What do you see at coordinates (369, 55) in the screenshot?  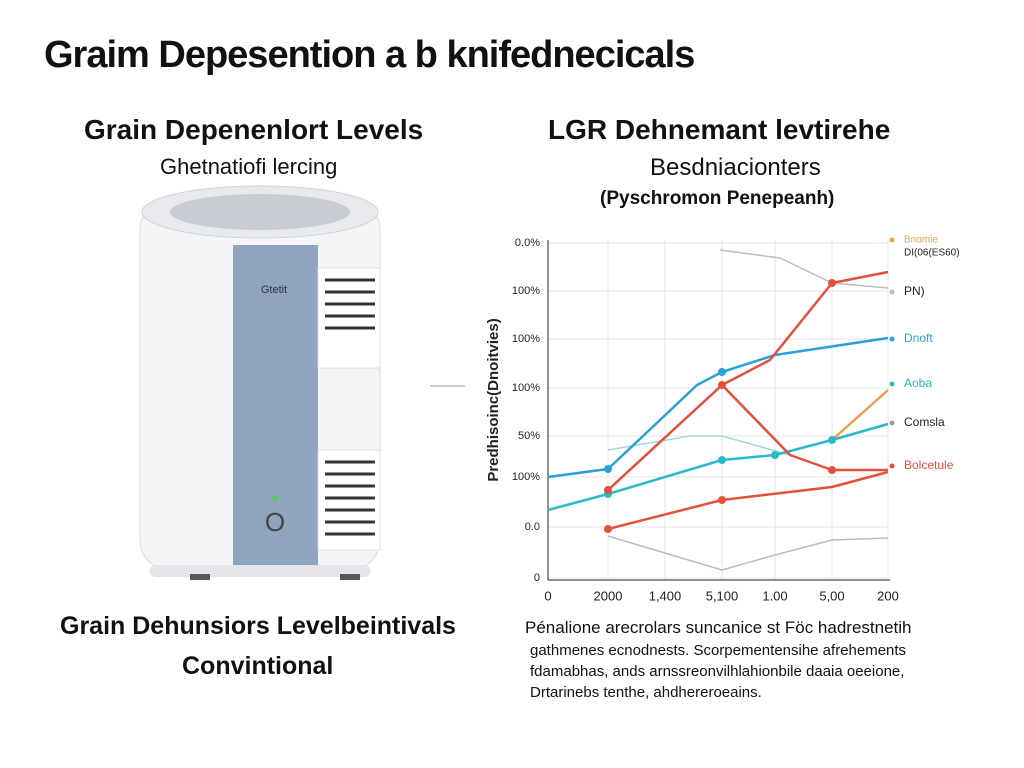 I see `page-title: Graim Depesention a b knifednecicals` at bounding box center [369, 55].